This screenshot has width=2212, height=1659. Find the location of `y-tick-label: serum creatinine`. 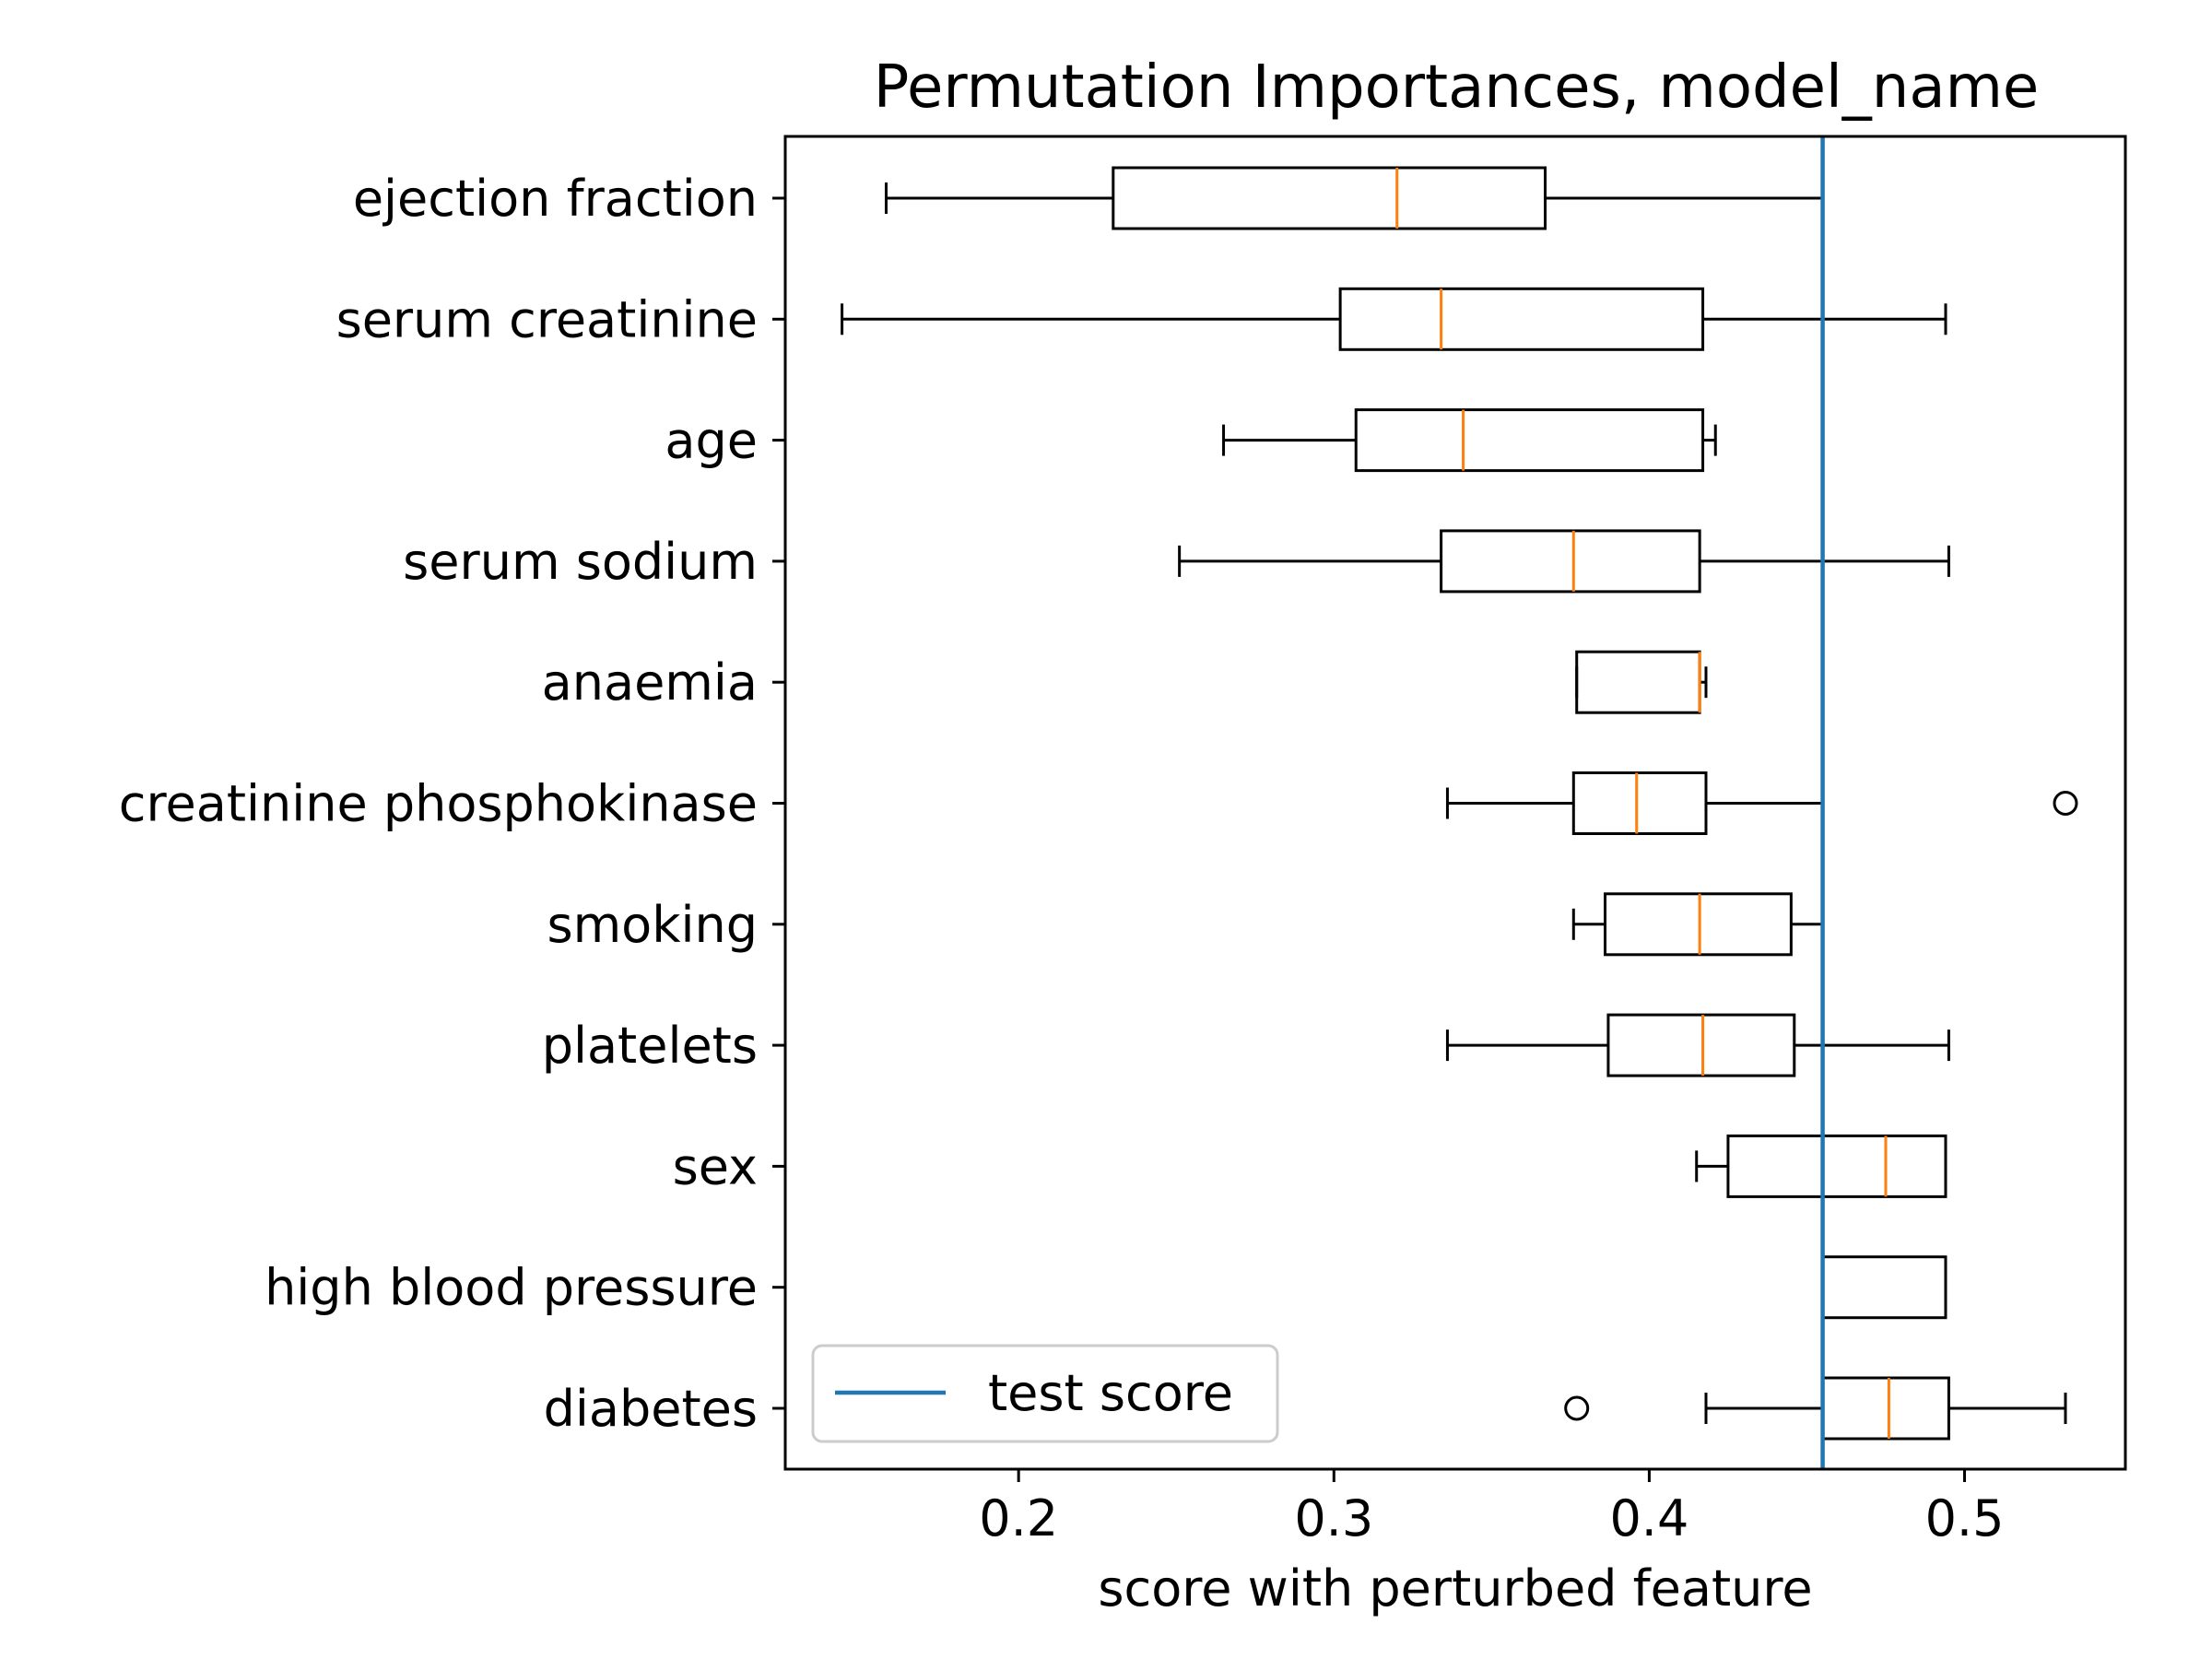

y-tick-label: serum creatinine is located at coordinates (547, 319).